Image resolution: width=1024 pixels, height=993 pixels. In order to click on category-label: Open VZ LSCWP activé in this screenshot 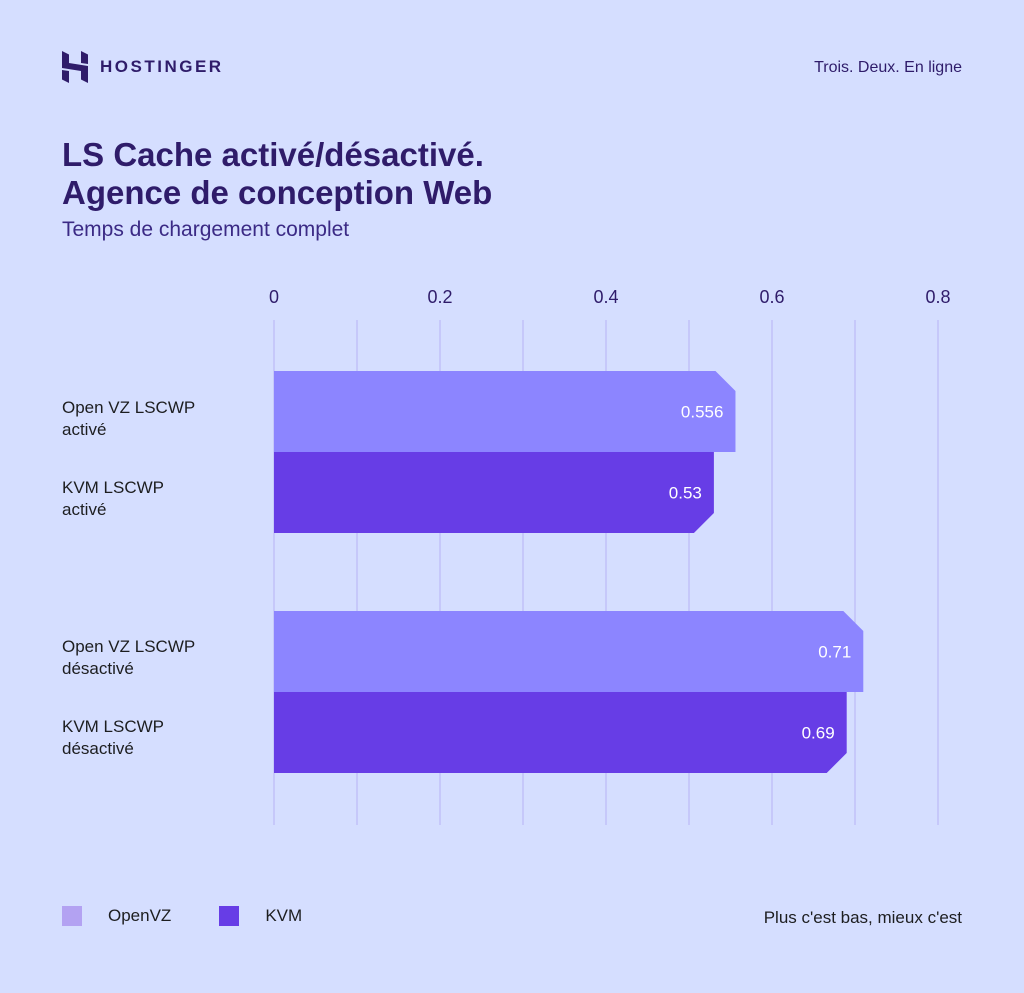, I will do `click(128, 419)`.